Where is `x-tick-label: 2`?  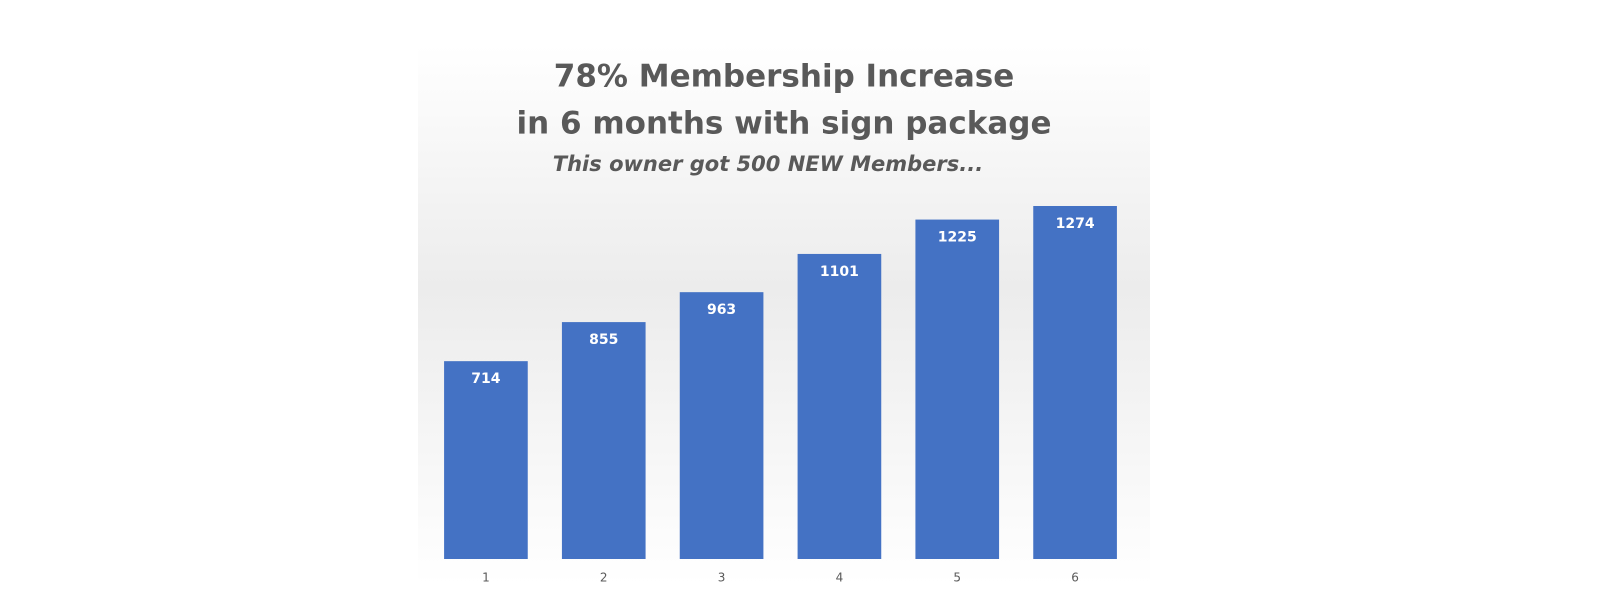 x-tick-label: 2 is located at coordinates (604, 578).